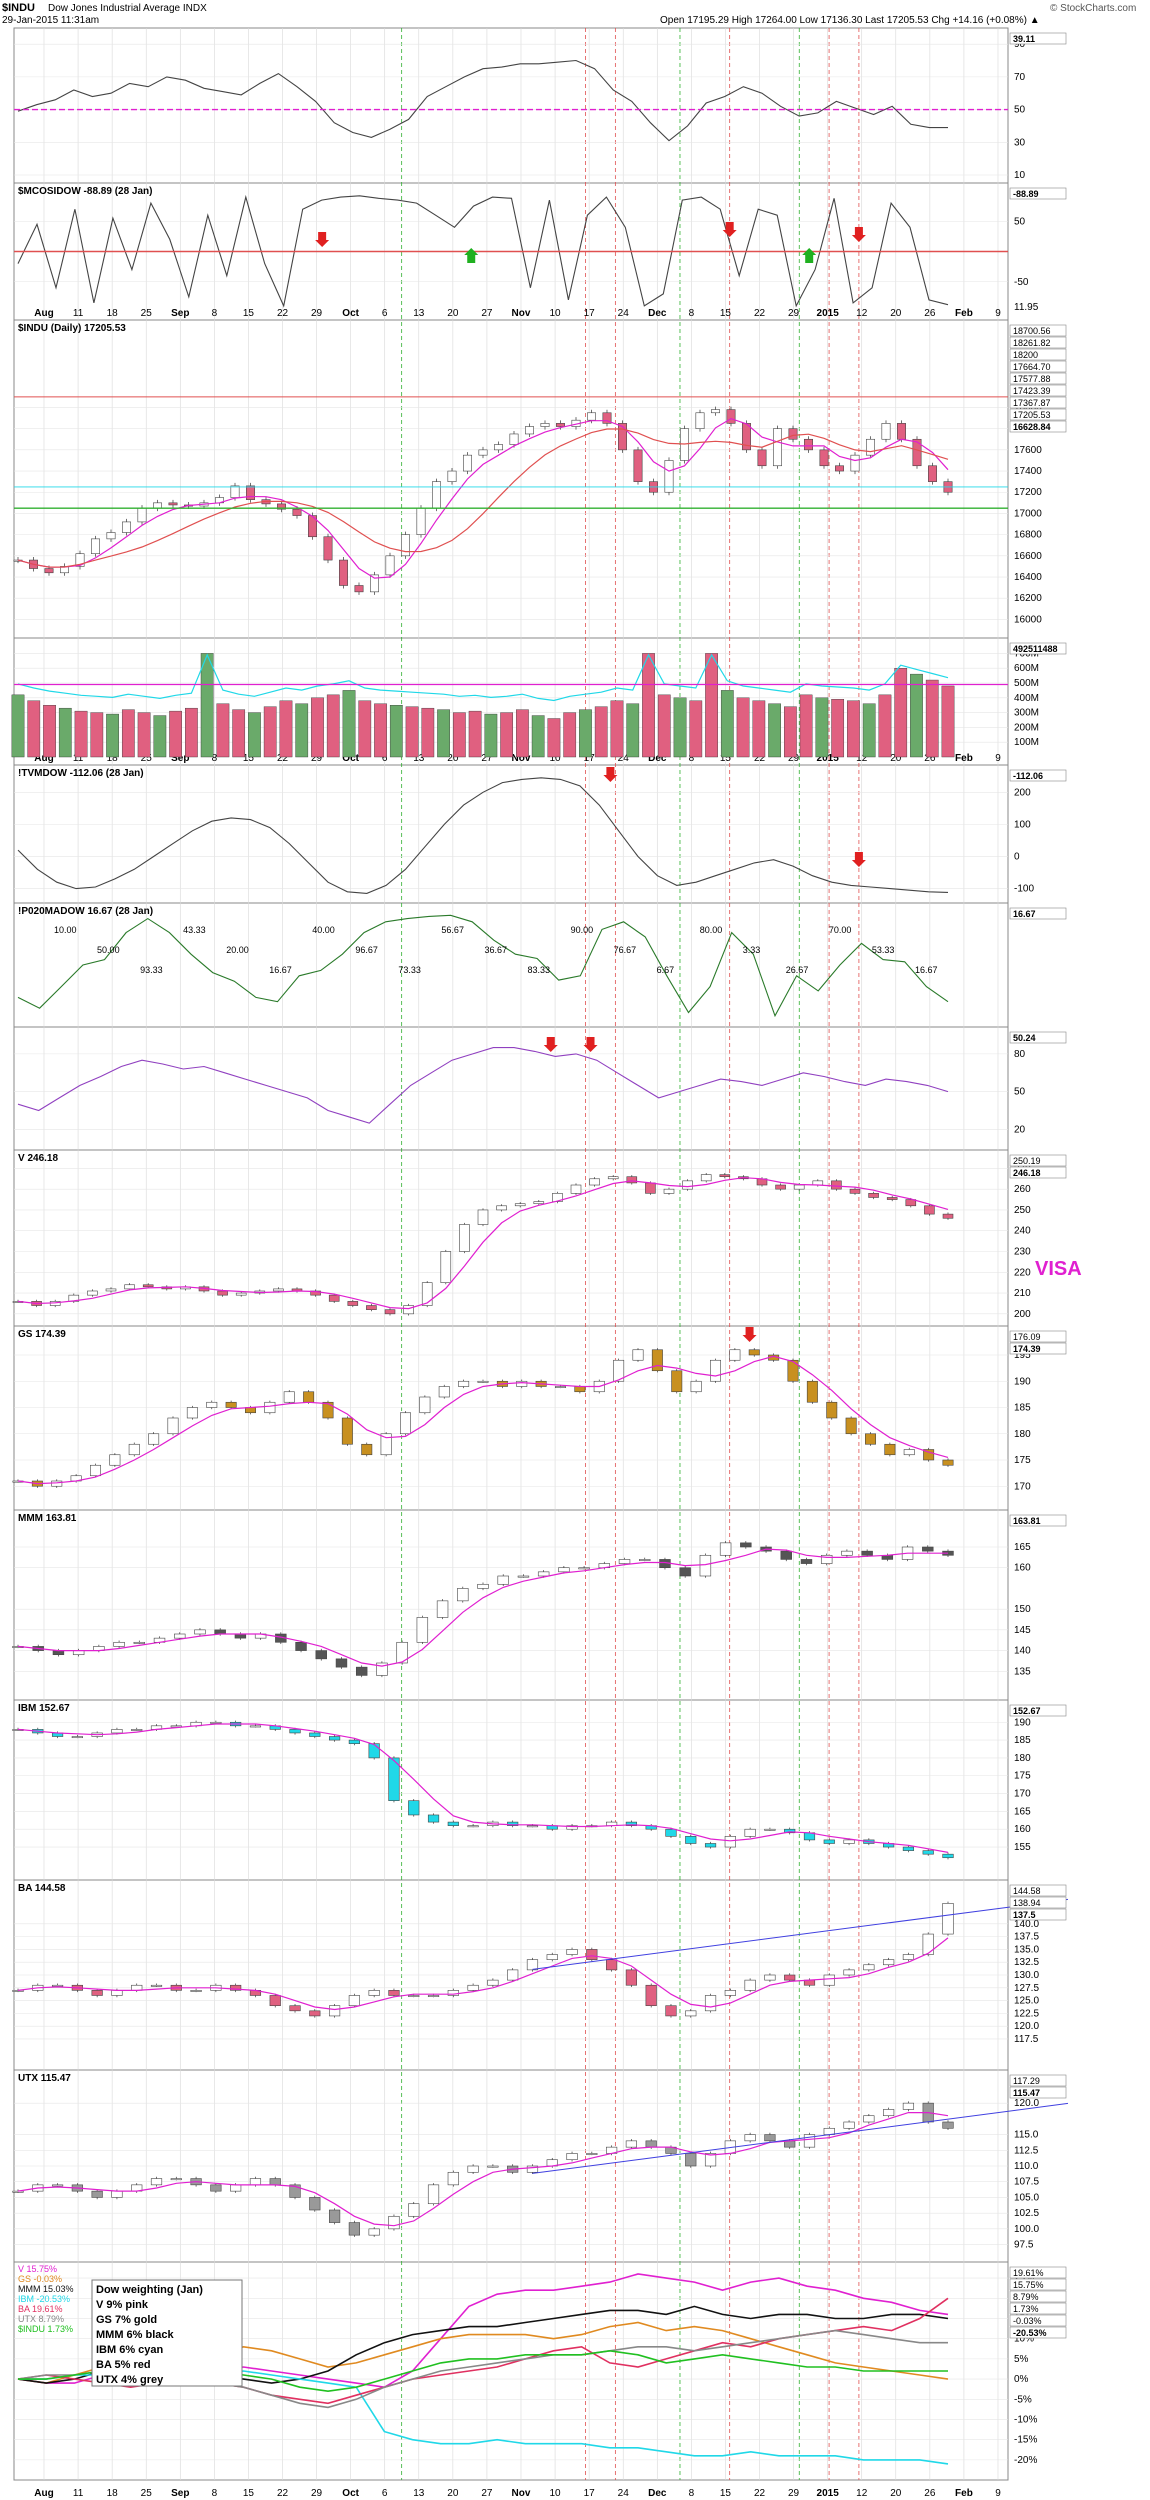 This screenshot has height=2500, width=1150. Describe the element at coordinates (1020, 142) in the screenshot. I see `y-tick-label: 30` at that location.